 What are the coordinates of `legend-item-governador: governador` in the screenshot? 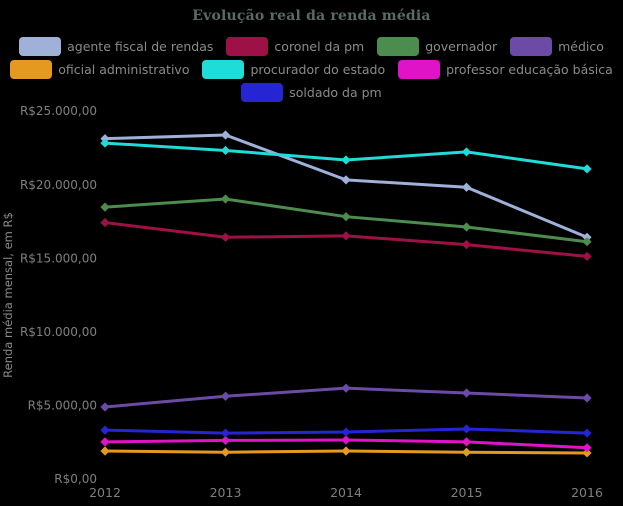 It's located at (437, 46).